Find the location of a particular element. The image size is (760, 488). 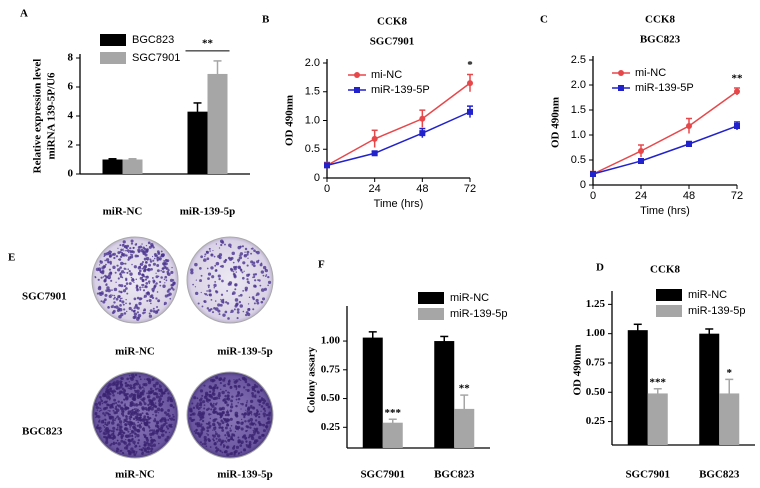

significance-label: *** is located at coordinates (658, 382).